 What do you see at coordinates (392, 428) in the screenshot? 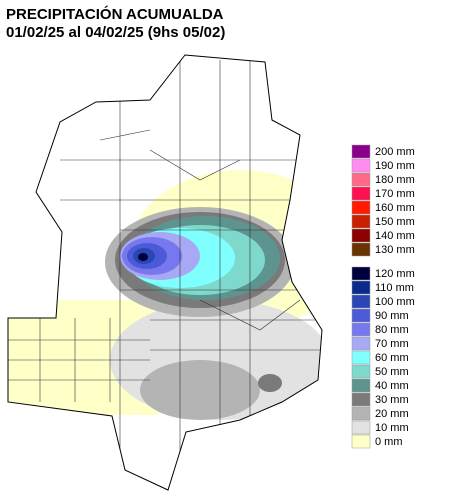
I see `legend-label: 10 mm` at bounding box center [392, 428].